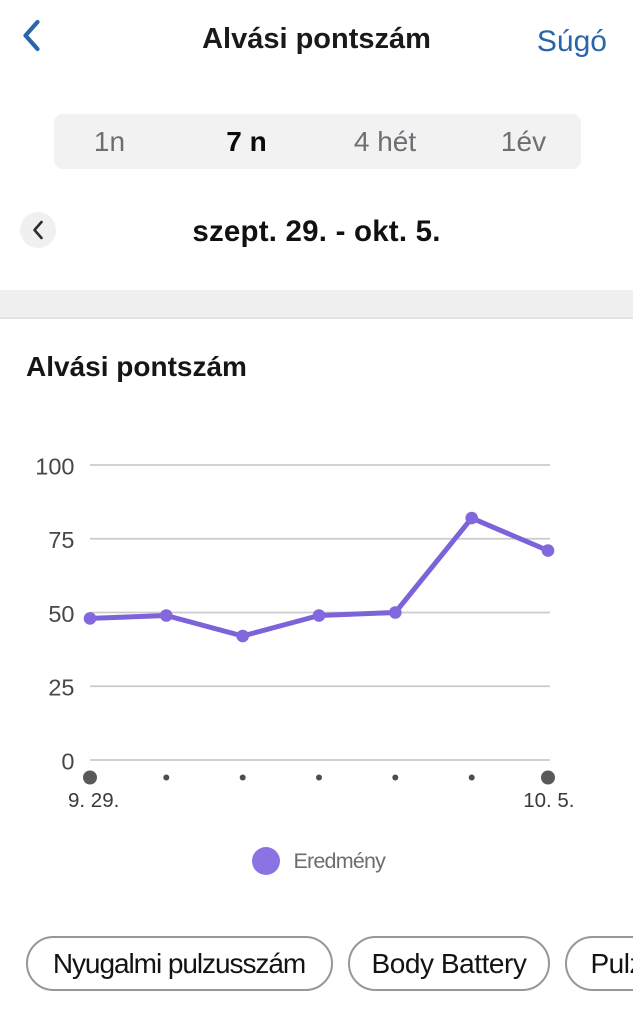  Describe the element at coordinates (67, 762) in the screenshot. I see `svg-text: 0` at that location.